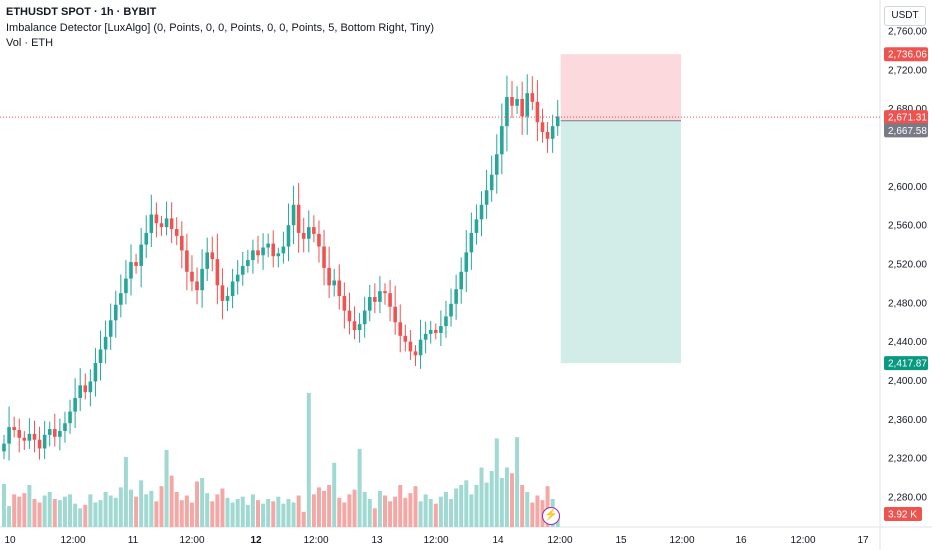 This screenshot has width=932, height=550. I want to click on position-zones, so click(620, 209).